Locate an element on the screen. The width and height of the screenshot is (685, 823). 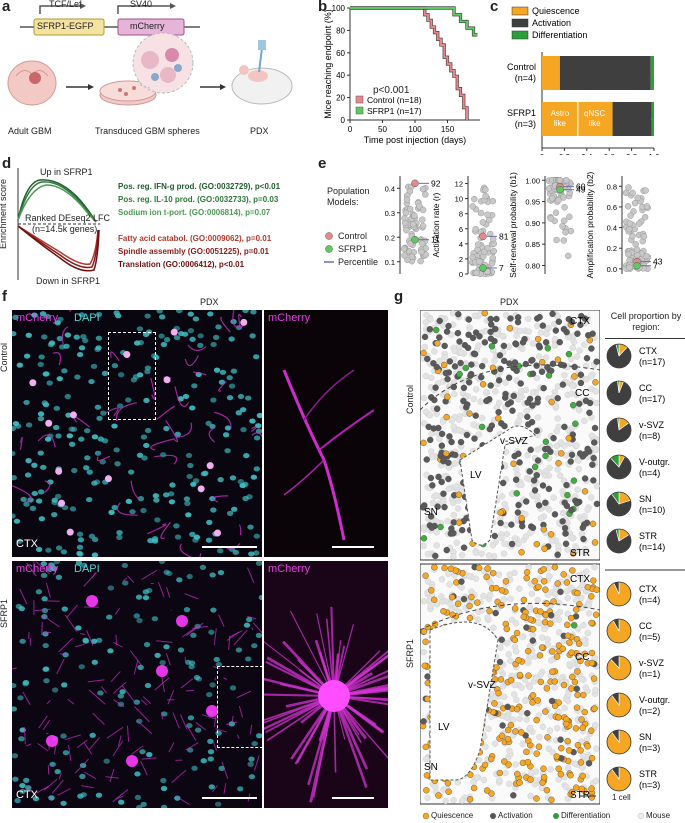
e-tick-label: 0.6 is located at coordinates (612, 207).